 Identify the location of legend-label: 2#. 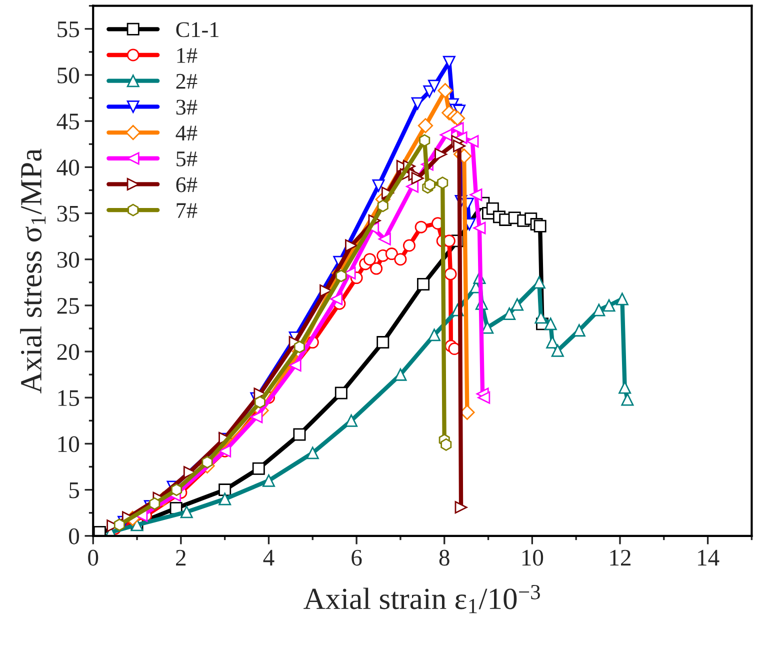
(187, 81).